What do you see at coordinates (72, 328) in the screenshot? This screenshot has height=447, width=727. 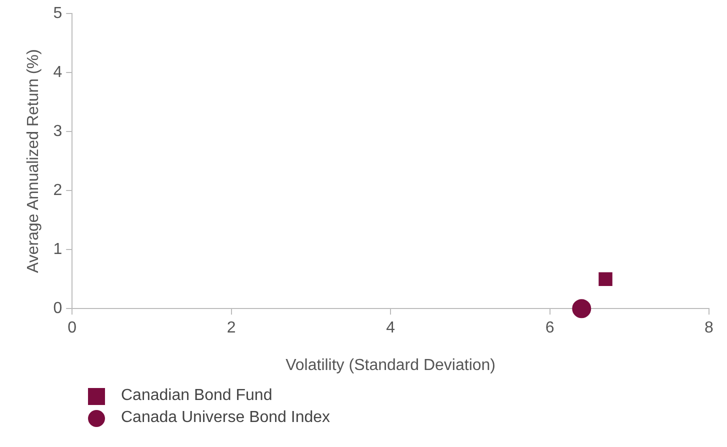 I see `x-tick-label: 0` at bounding box center [72, 328].